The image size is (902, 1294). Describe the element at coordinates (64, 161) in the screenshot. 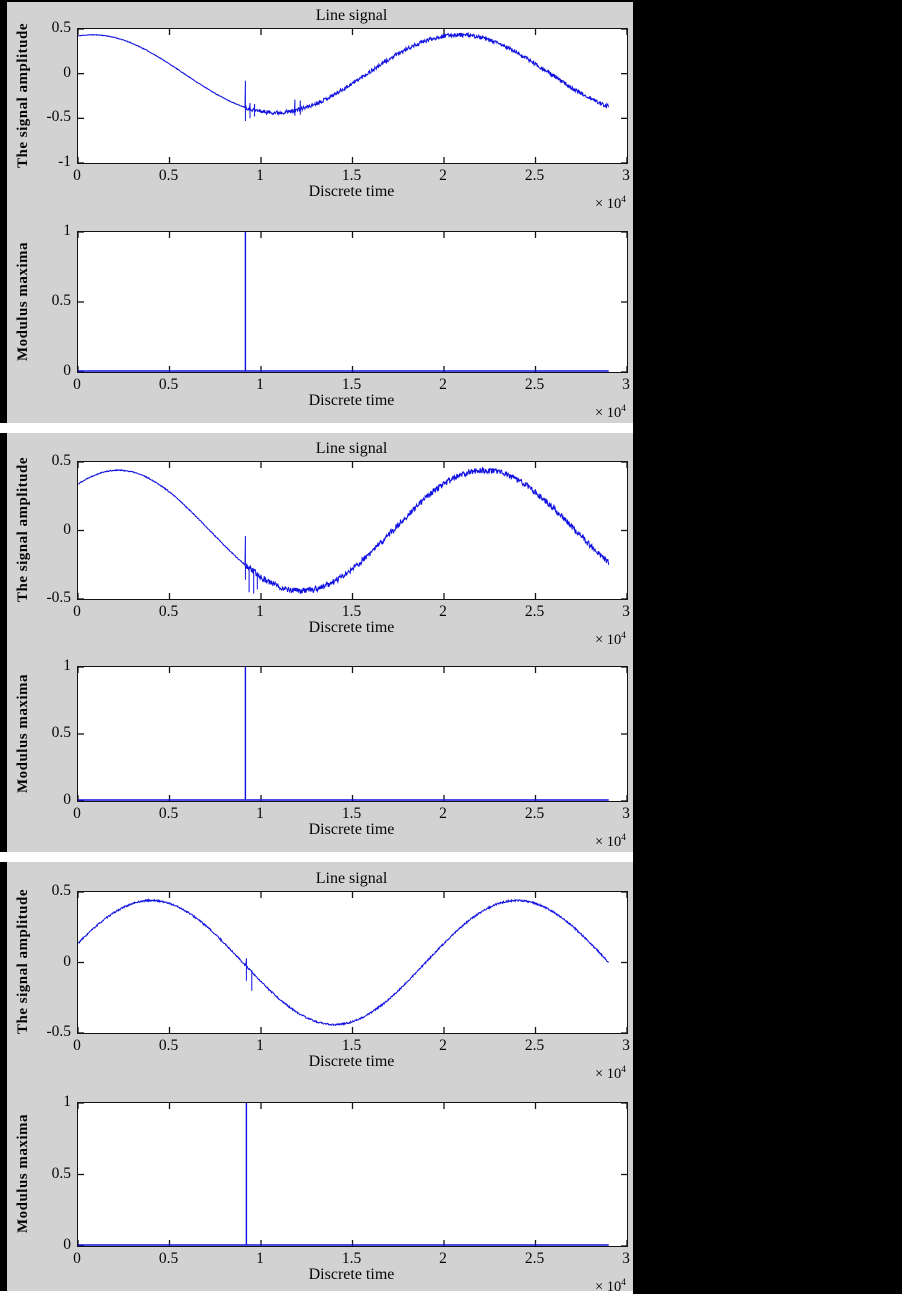

I see `y-tick-label: -1` at that location.